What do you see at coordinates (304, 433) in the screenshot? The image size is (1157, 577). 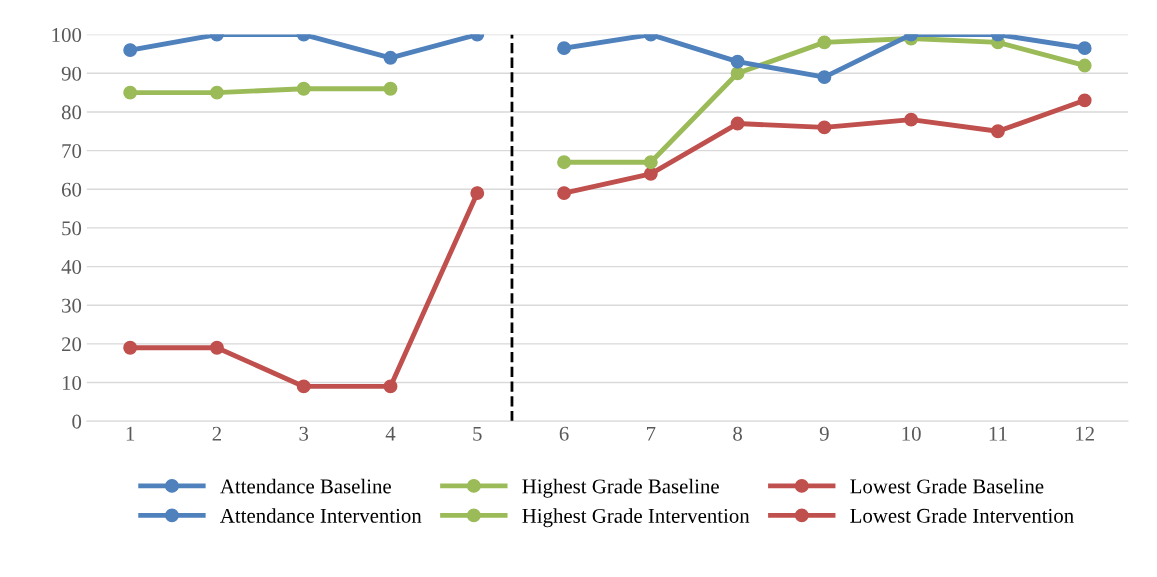 I see `x-tick-label: 3` at bounding box center [304, 433].